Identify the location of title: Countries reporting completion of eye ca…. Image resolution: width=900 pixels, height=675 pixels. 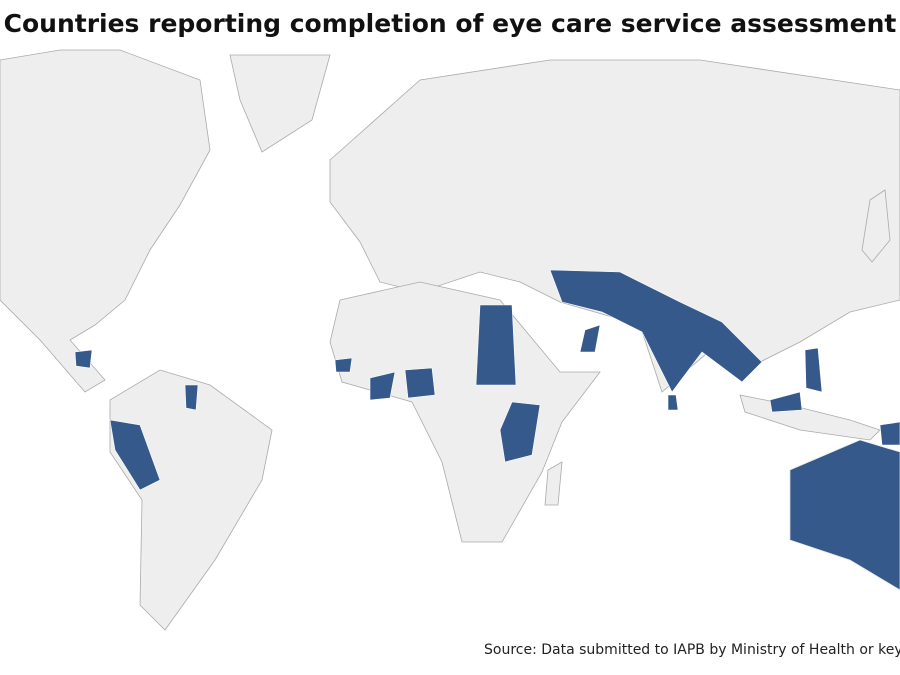
(450, 23).